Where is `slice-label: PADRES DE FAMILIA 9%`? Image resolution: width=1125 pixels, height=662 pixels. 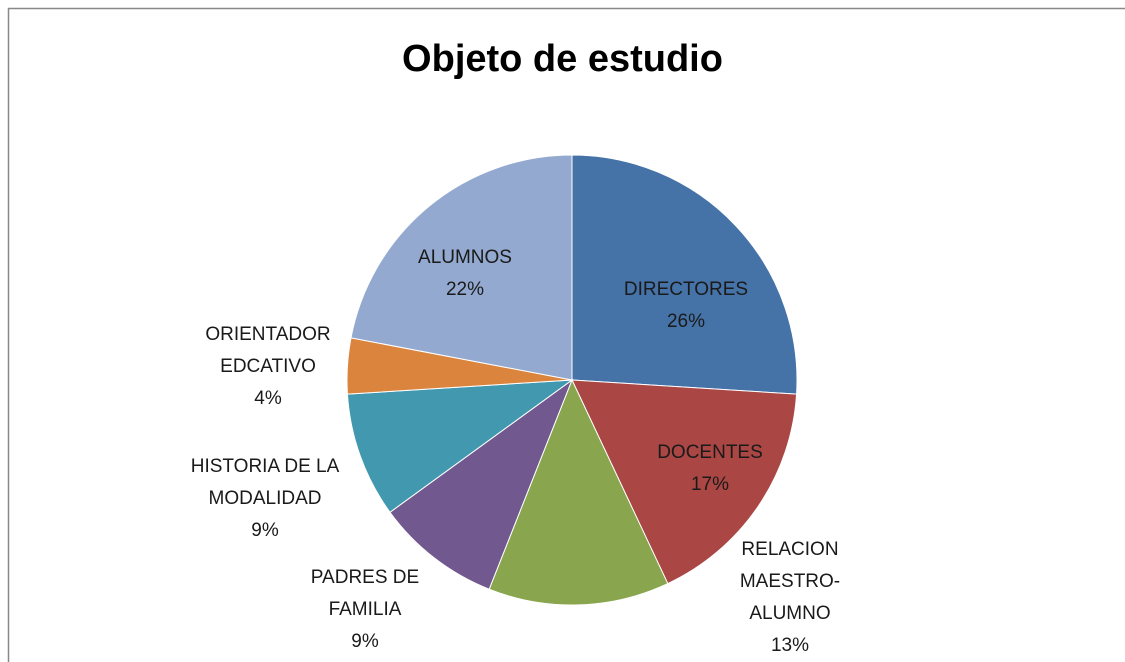
slice-label: PADRES DE FAMILIA 9% is located at coordinates (365, 610).